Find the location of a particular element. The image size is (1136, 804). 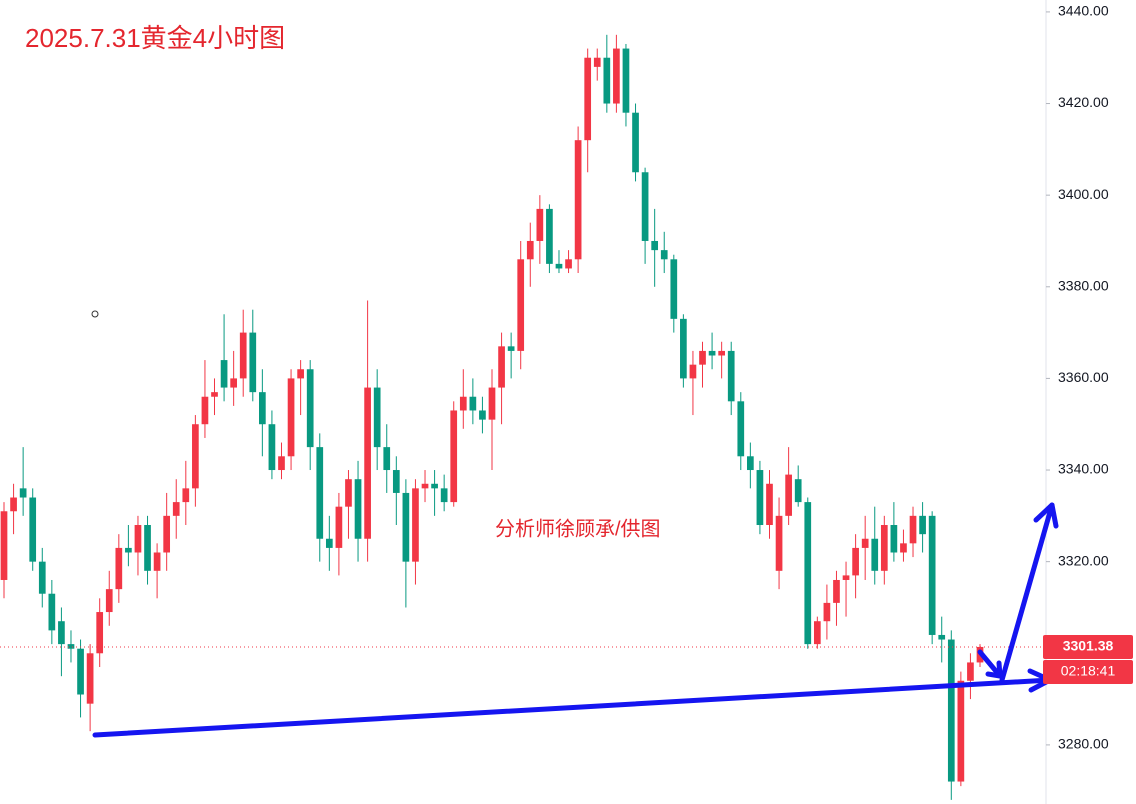

price-label: 3301.38 is located at coordinates (1088, 646).